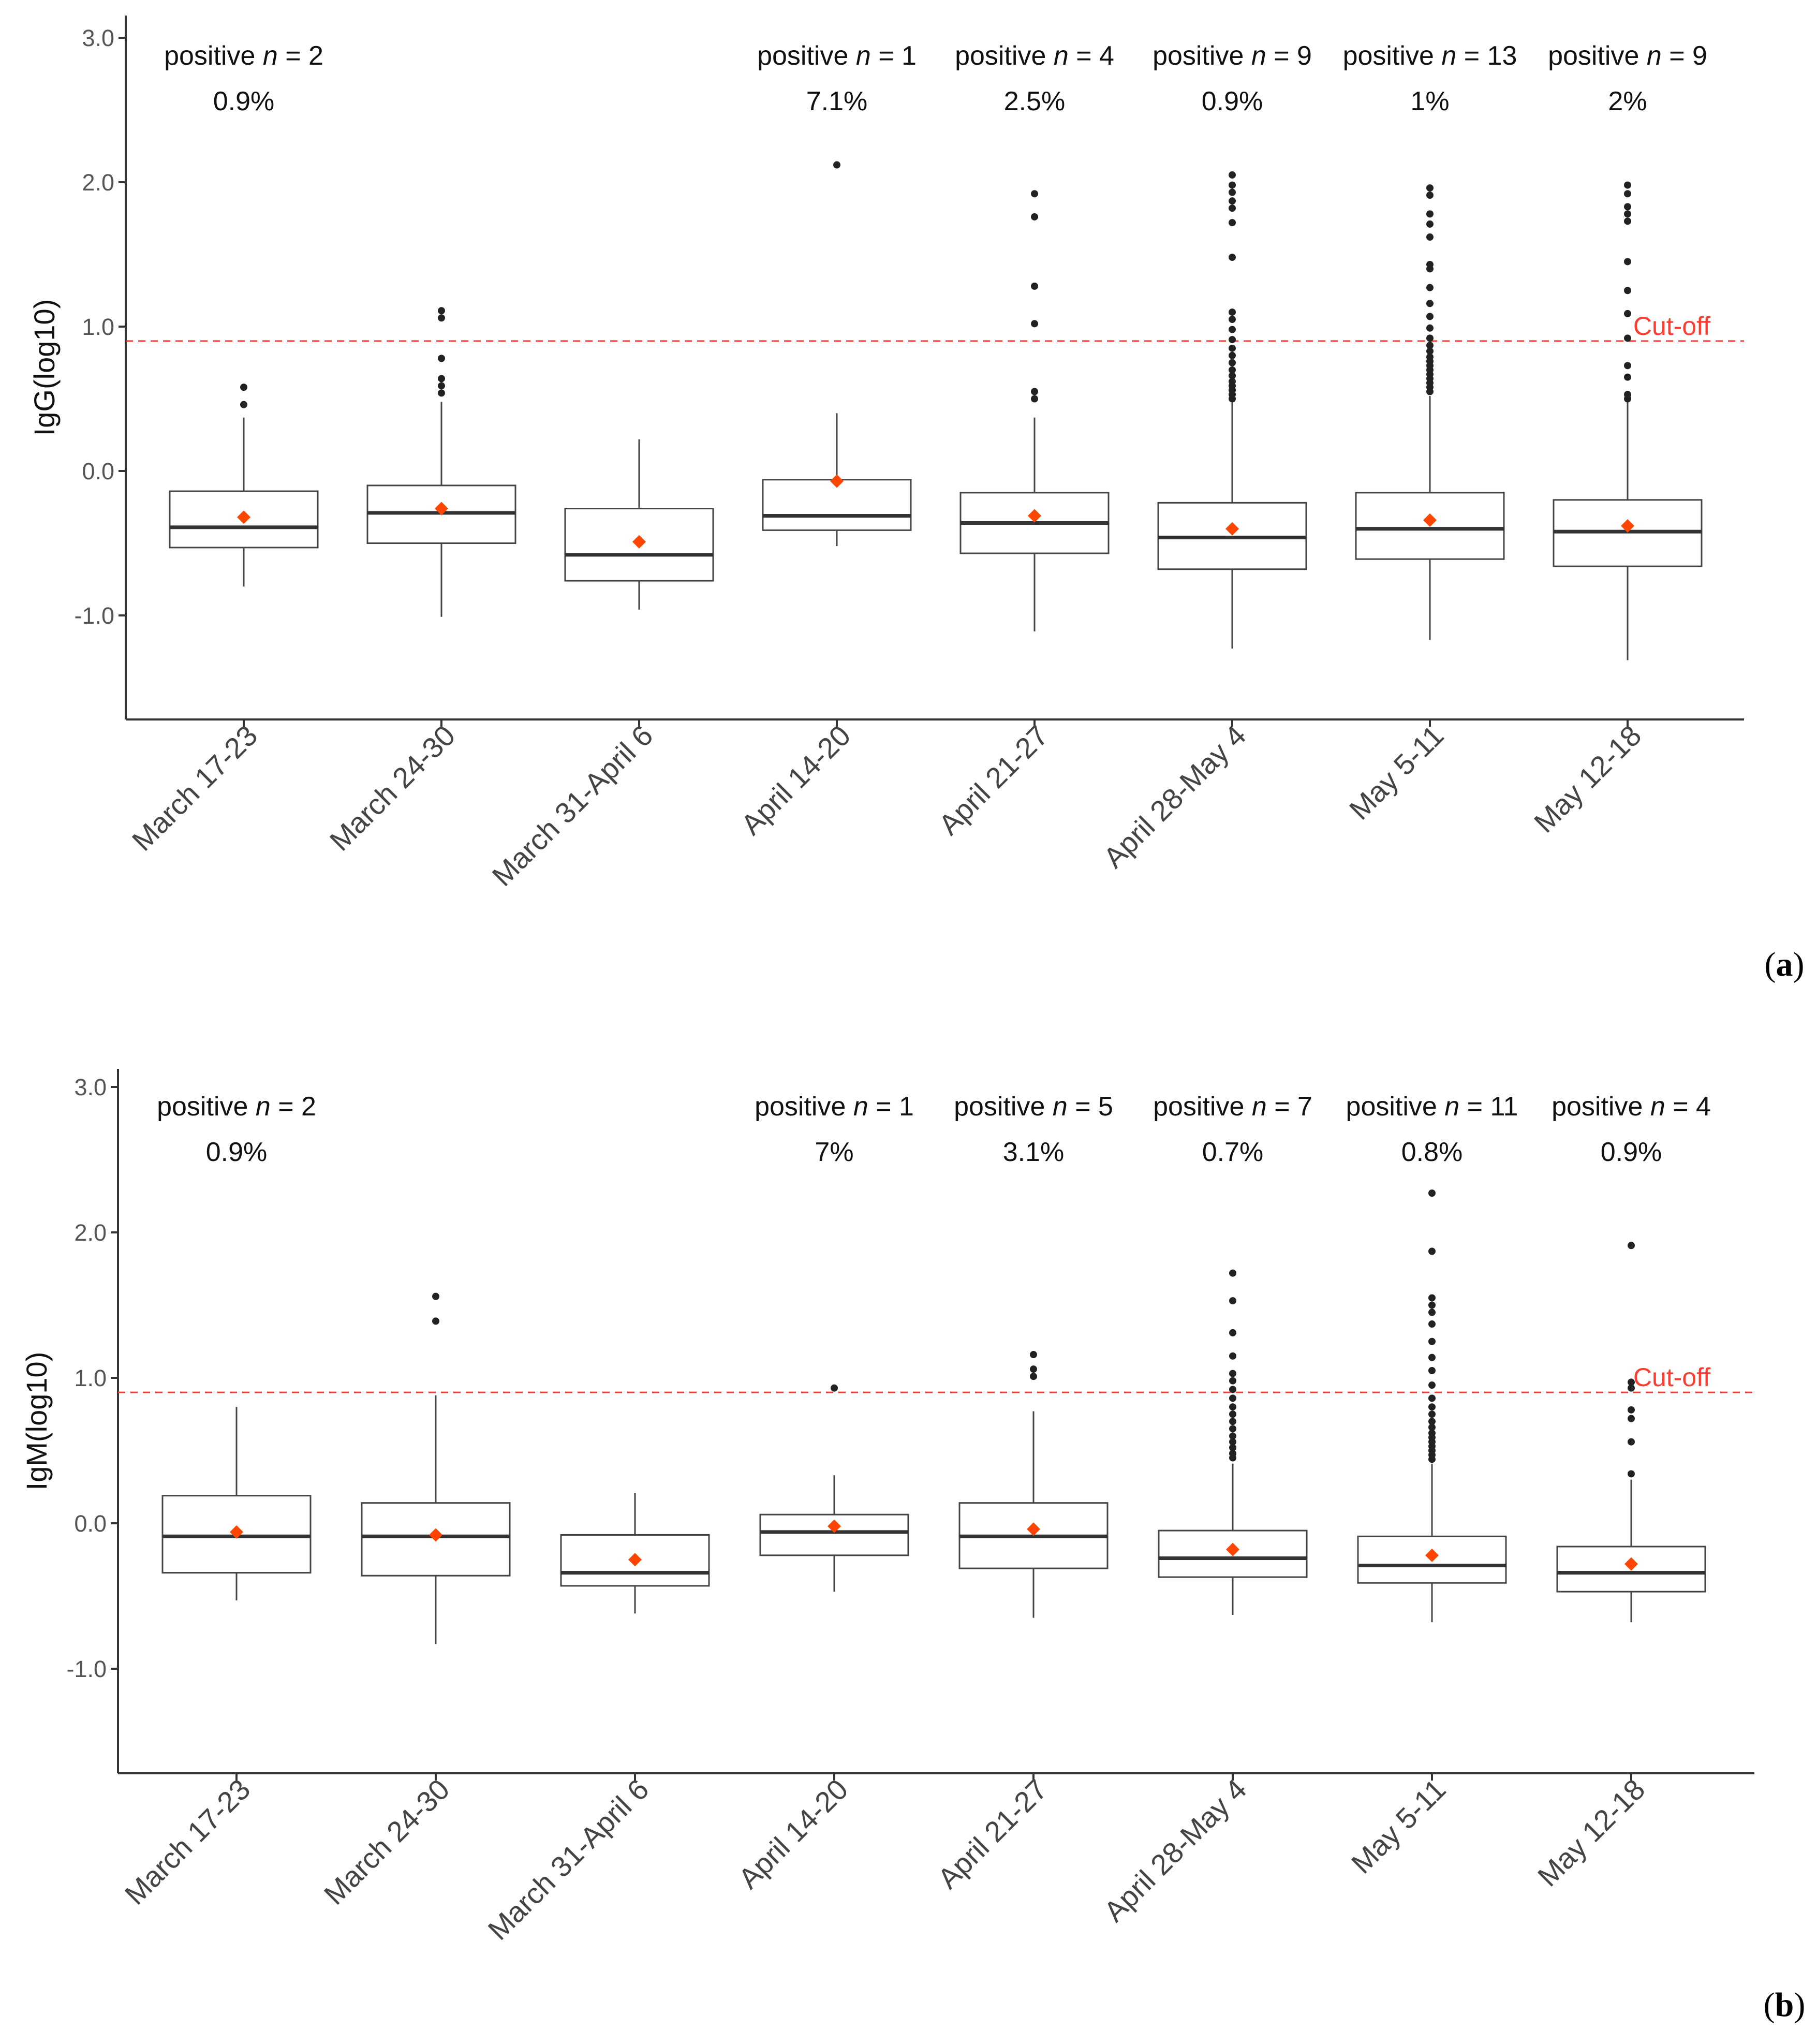  What do you see at coordinates (1785, 965) in the screenshot?
I see `panel-label: (a)` at bounding box center [1785, 965].